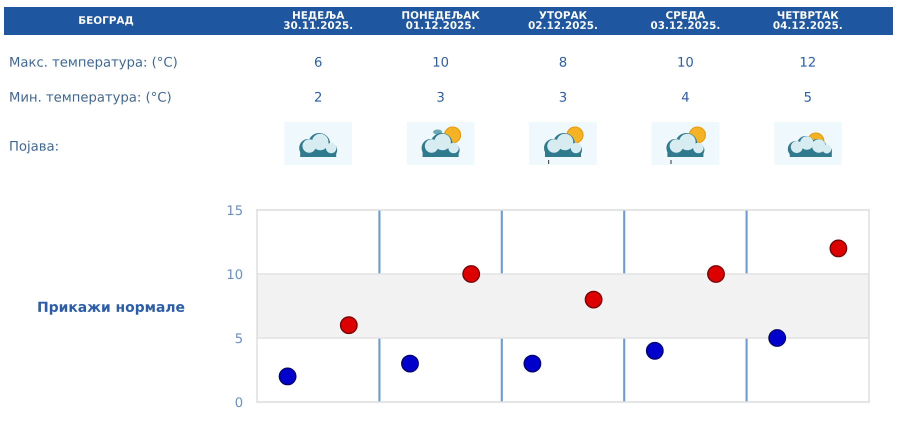 This screenshot has width=900, height=422. I want to click on y-tick-label: 0, so click(239, 402).